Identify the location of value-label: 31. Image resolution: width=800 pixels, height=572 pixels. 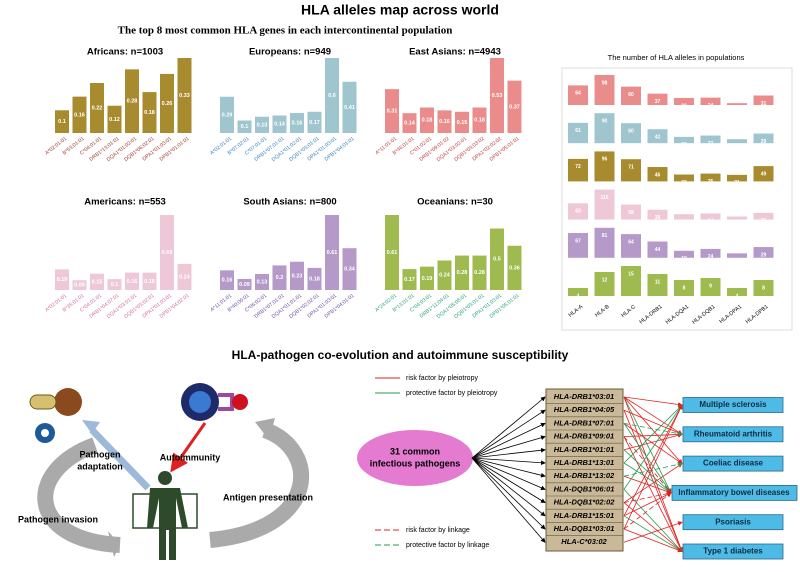
(764, 104).